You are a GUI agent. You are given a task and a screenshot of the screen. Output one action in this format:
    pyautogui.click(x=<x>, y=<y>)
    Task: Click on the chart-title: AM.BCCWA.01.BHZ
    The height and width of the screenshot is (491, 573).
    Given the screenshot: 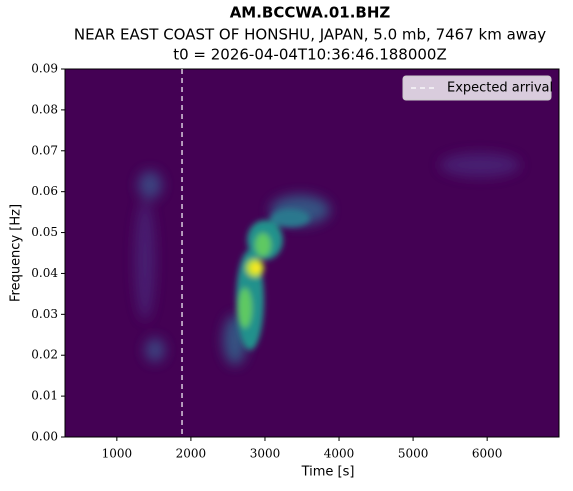 What is the action you would take?
    pyautogui.click(x=310, y=13)
    